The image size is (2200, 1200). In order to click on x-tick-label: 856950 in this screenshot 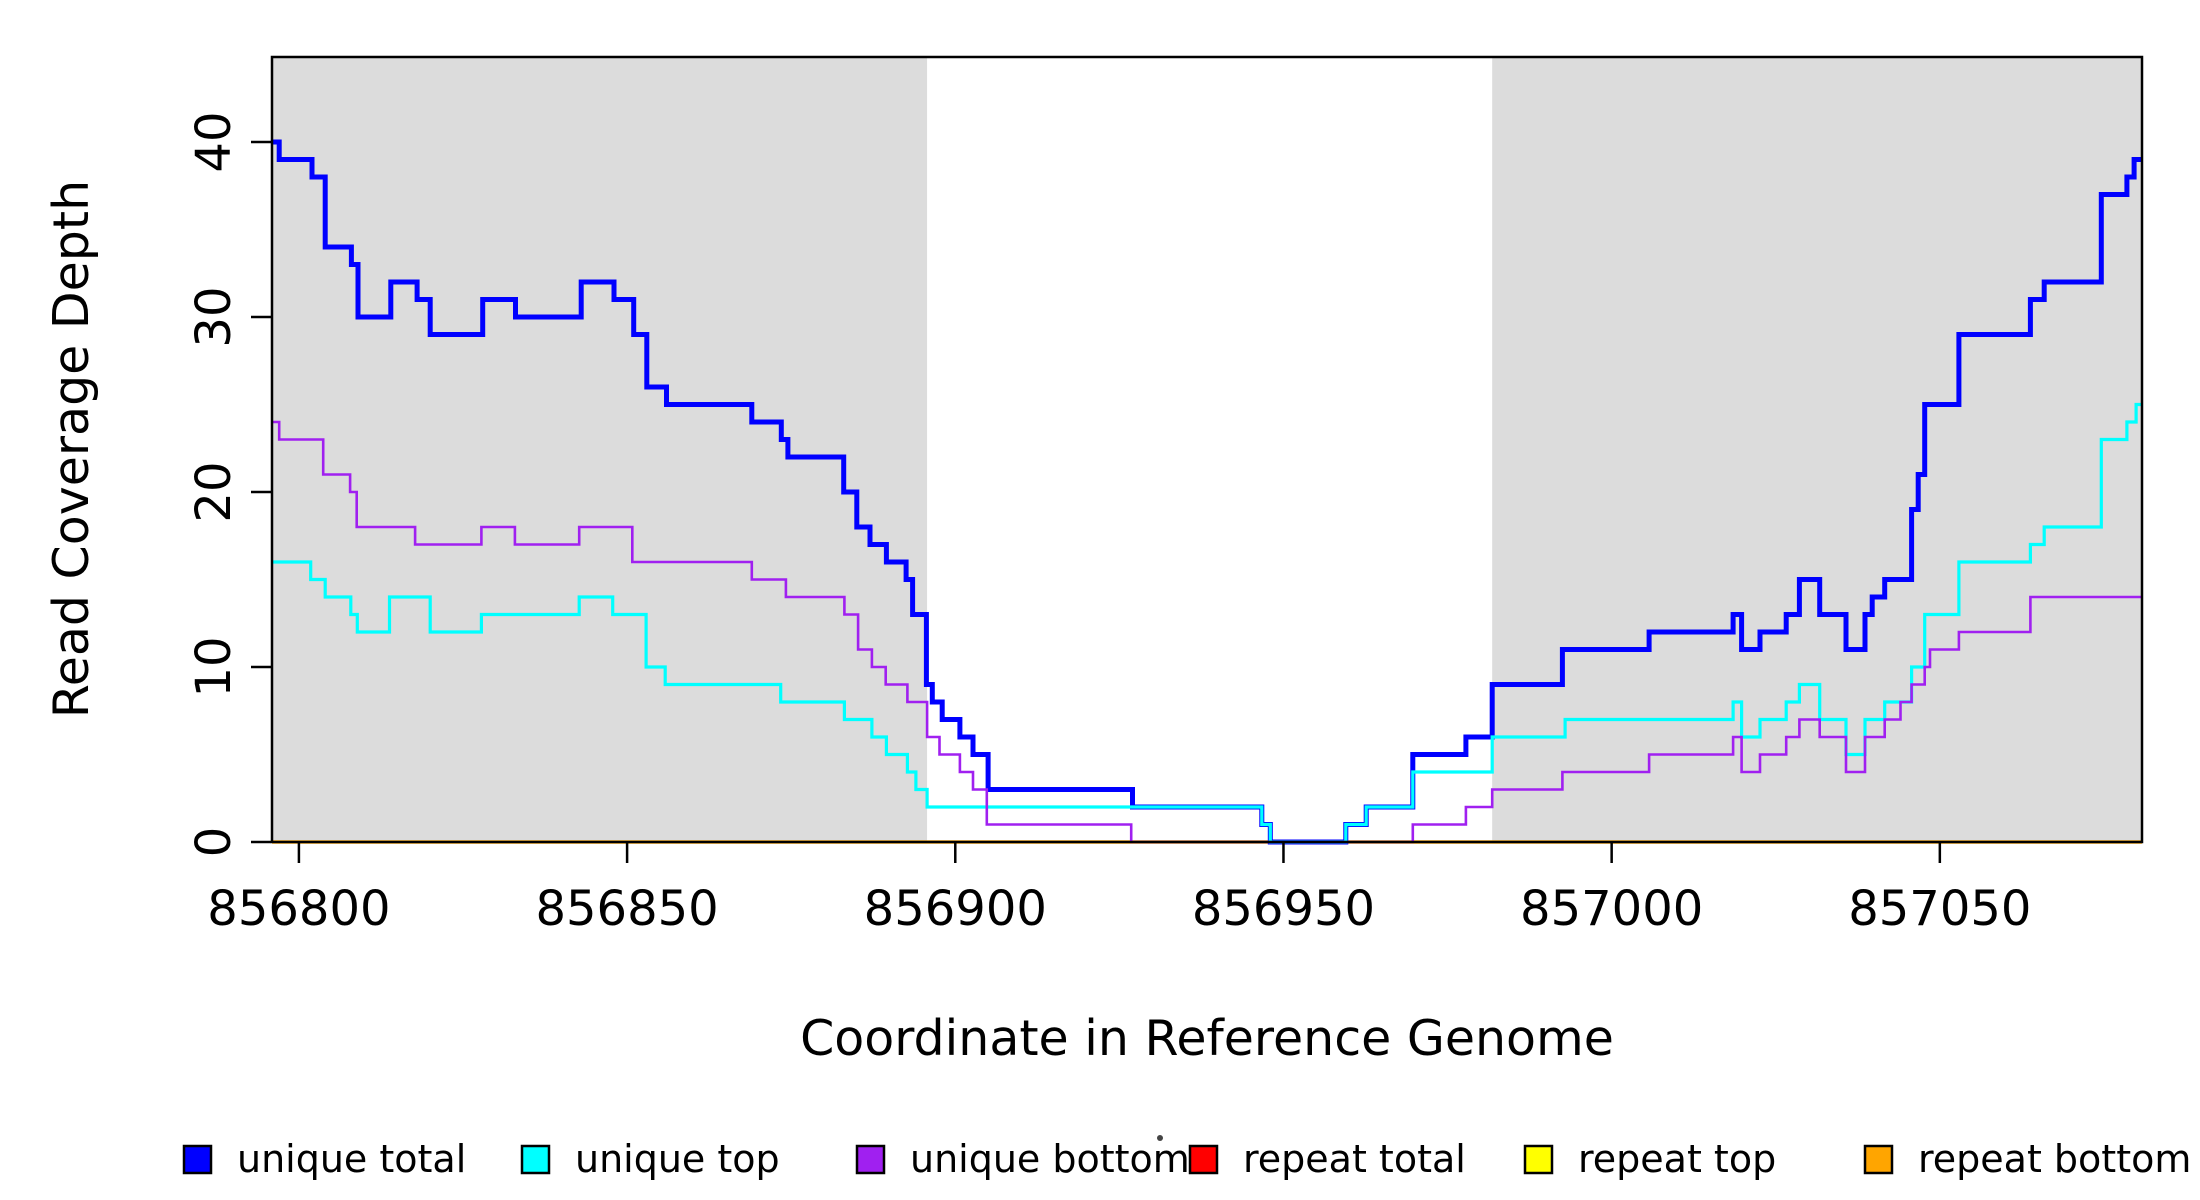, I will do `click(1283, 909)`.